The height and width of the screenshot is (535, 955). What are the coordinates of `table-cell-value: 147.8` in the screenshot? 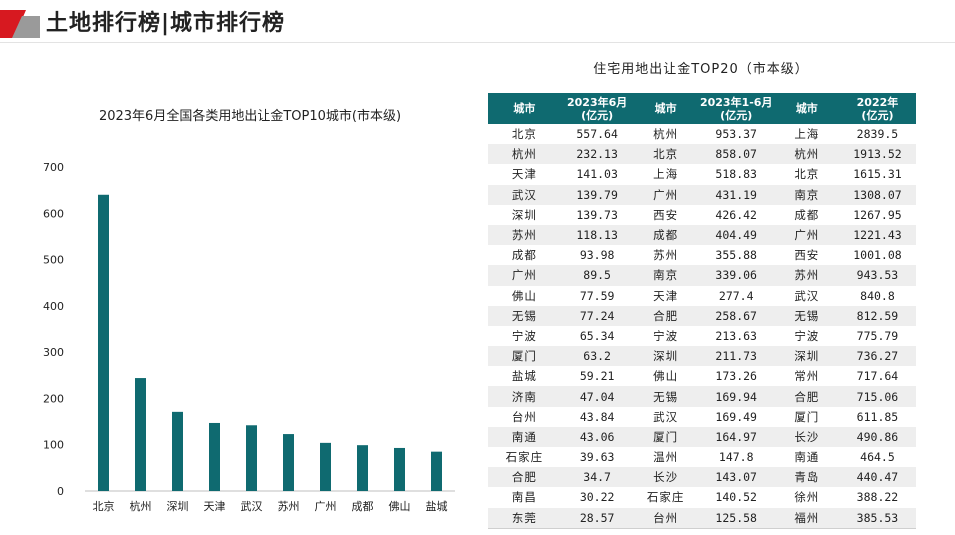 It's located at (736, 457).